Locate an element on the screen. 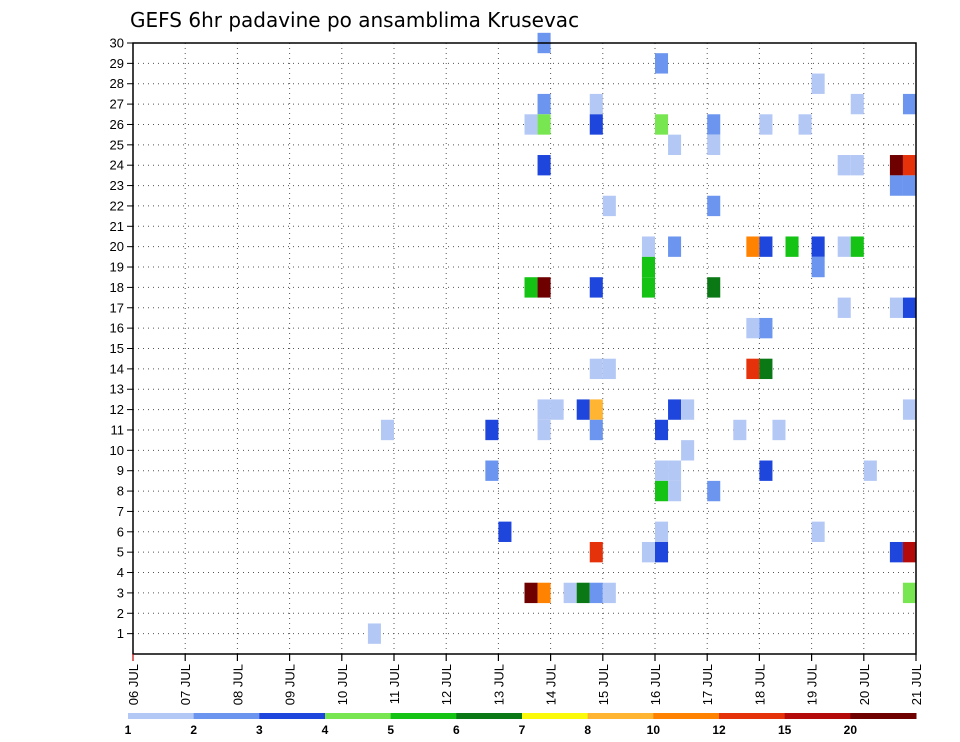  y-tick-label: 13 is located at coordinates (117, 389).